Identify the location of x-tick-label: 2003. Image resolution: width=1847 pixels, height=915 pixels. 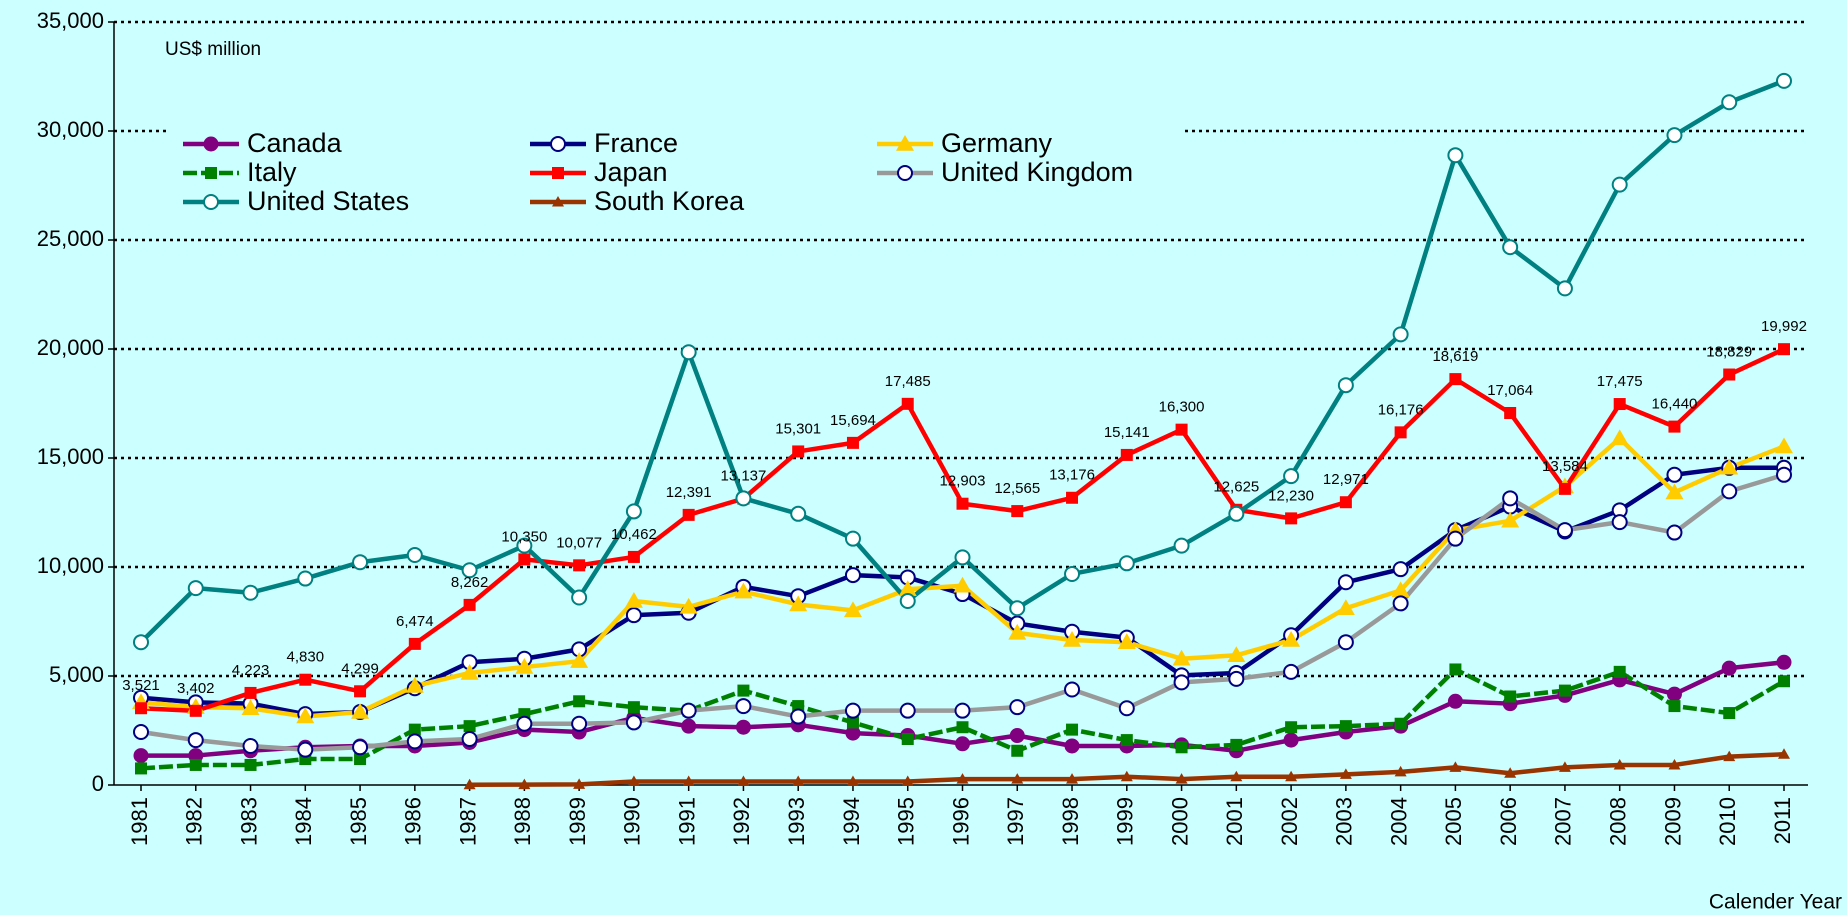
(1344, 821).